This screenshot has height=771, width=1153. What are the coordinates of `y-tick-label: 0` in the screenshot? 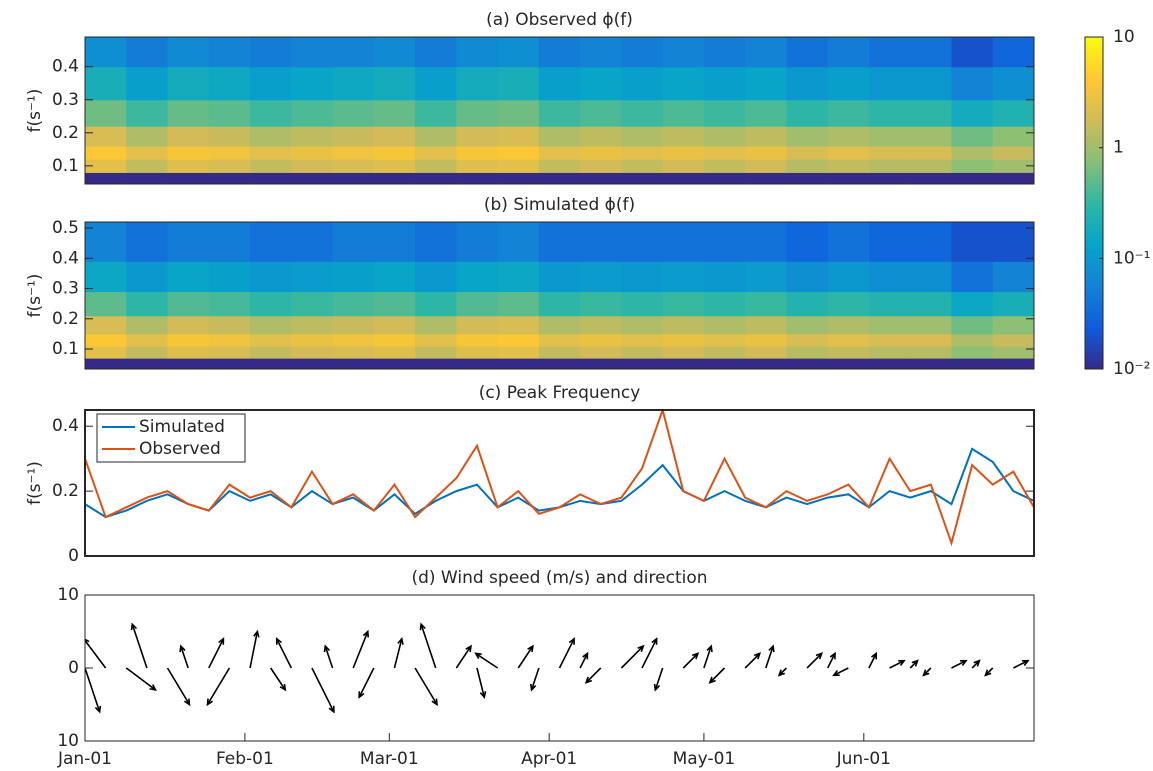 It's located at (73, 668).